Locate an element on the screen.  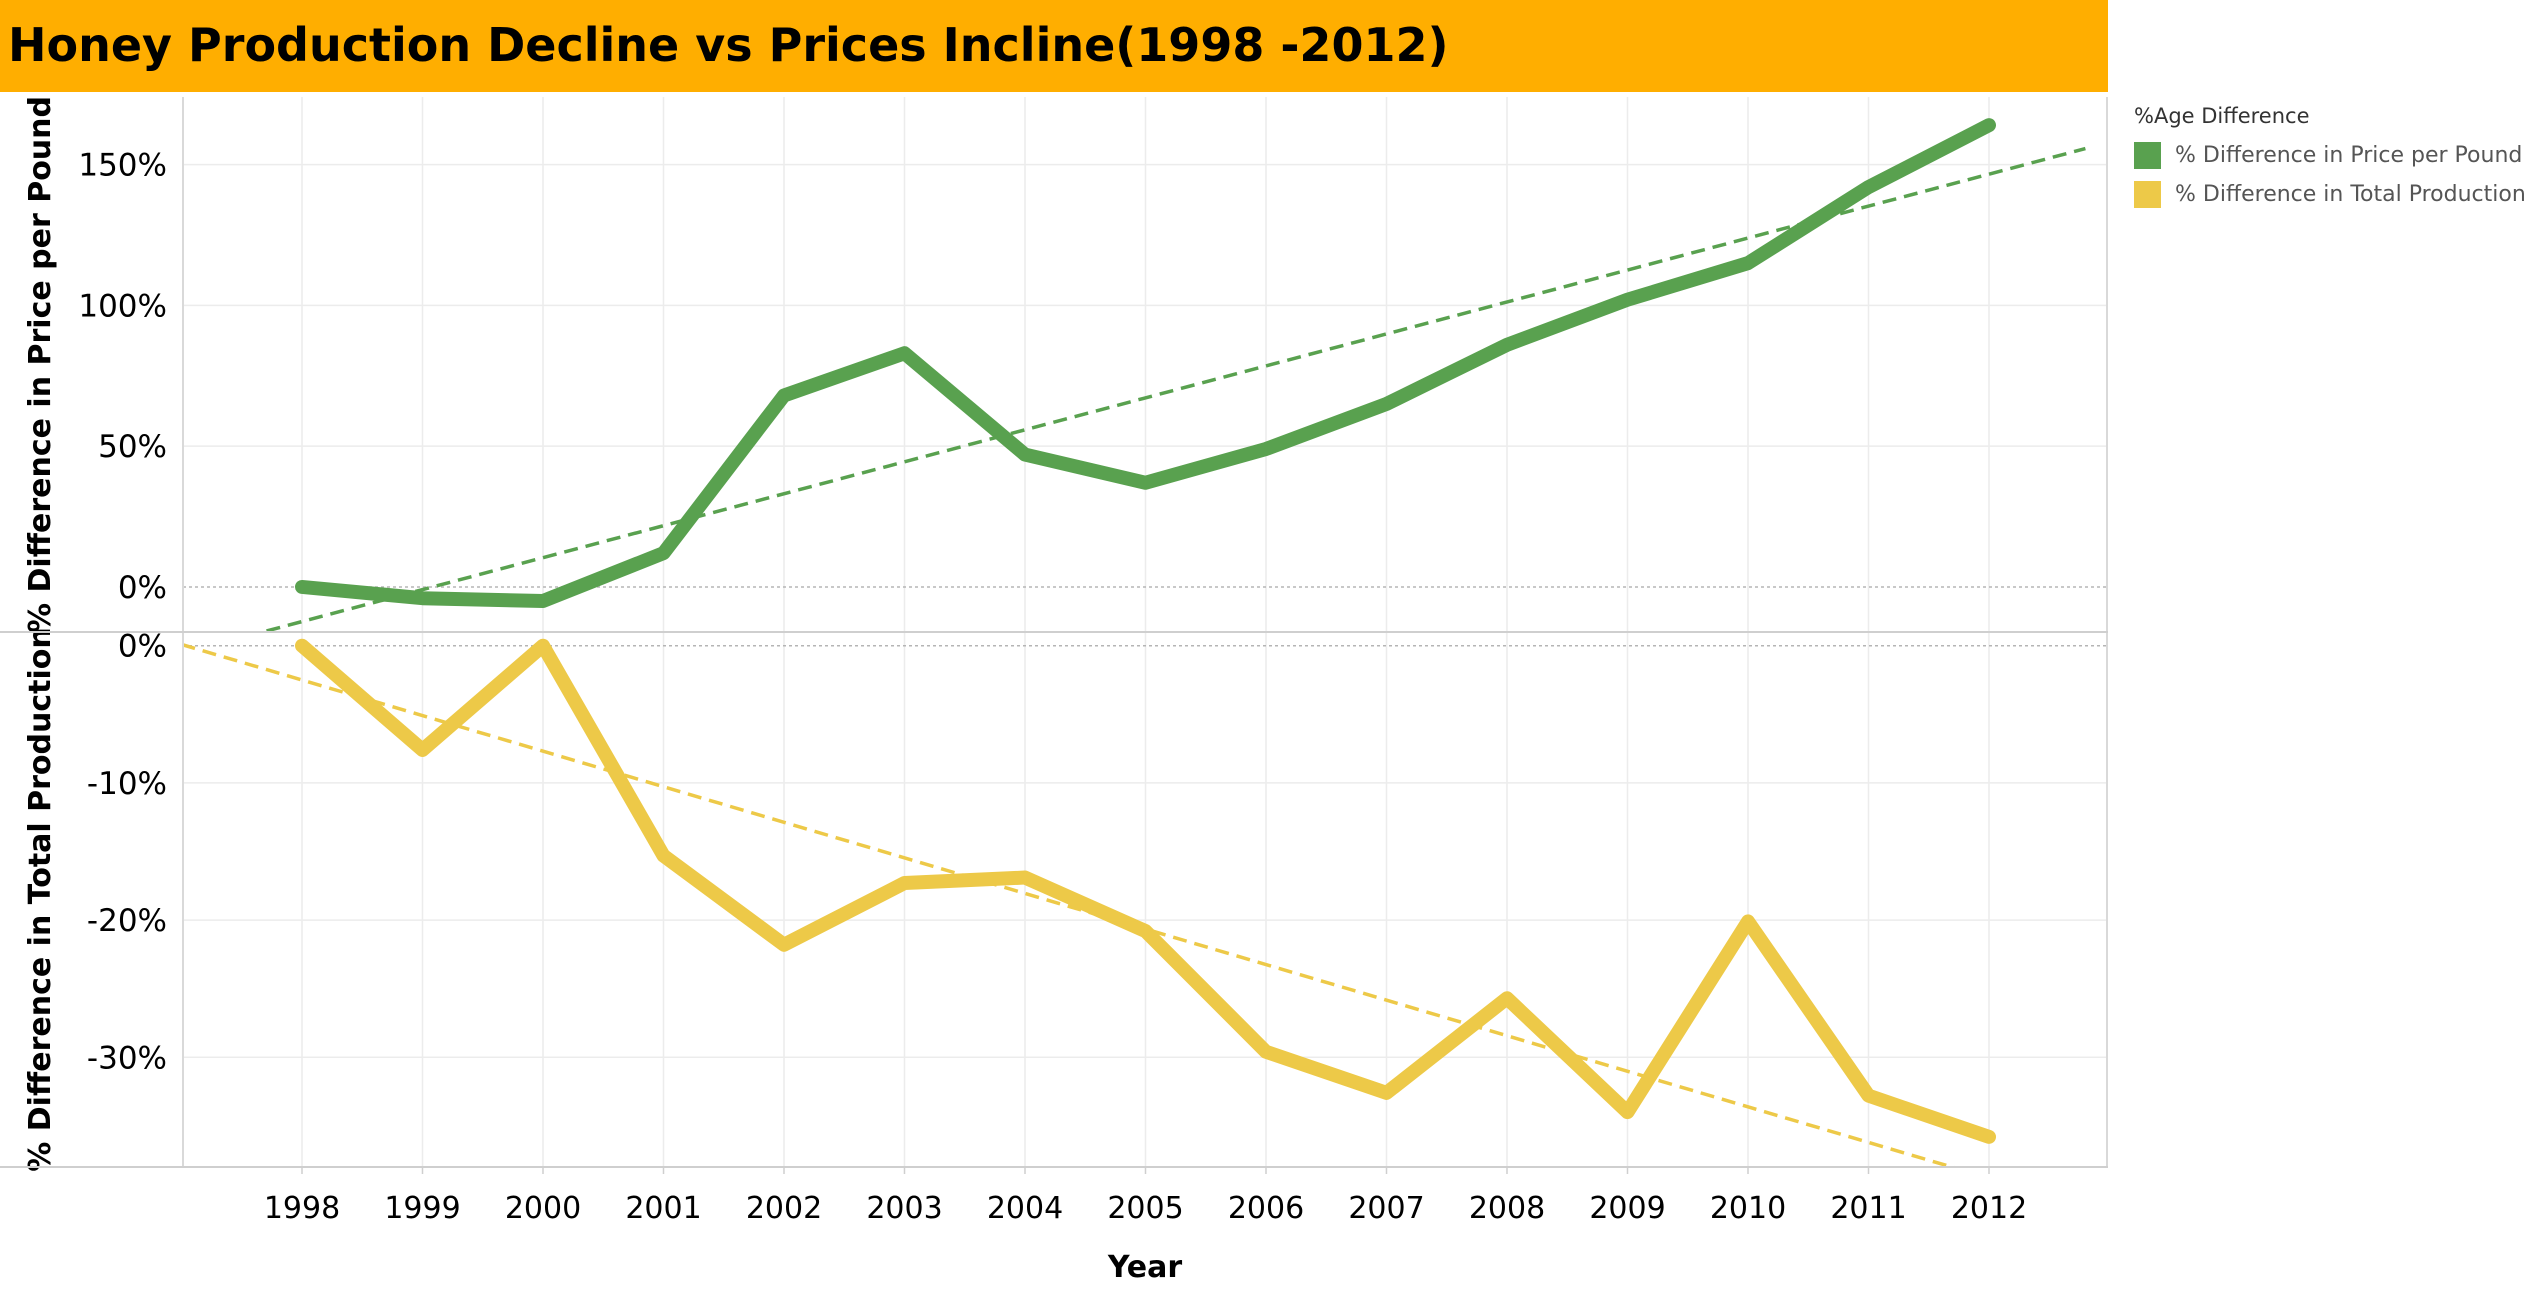
y-axis-title: % Difference in Price per Pound is located at coordinates (40, 364).